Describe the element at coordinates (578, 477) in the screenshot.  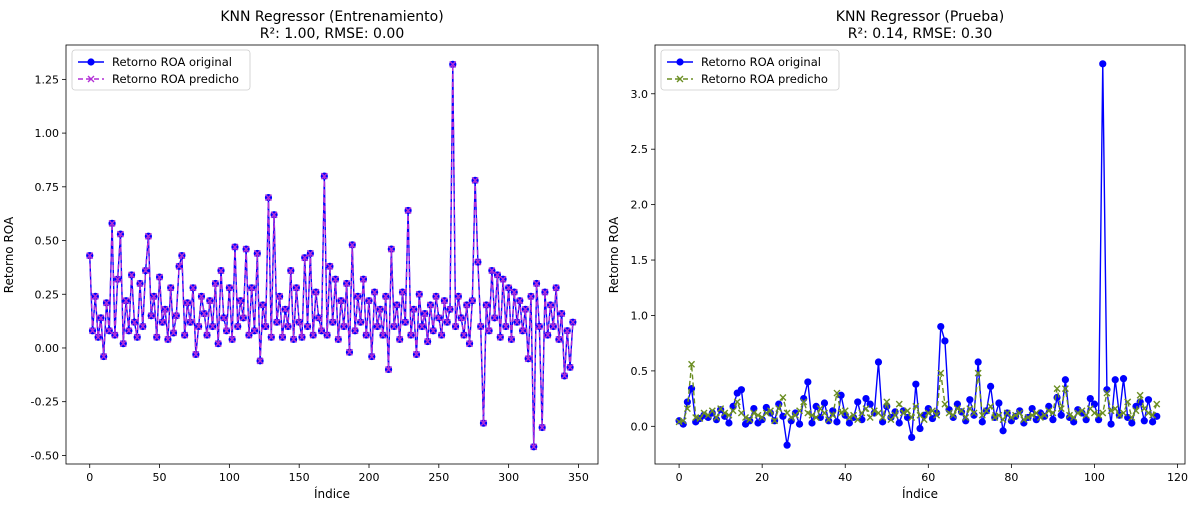
I see `x-tick-label: 350` at that location.